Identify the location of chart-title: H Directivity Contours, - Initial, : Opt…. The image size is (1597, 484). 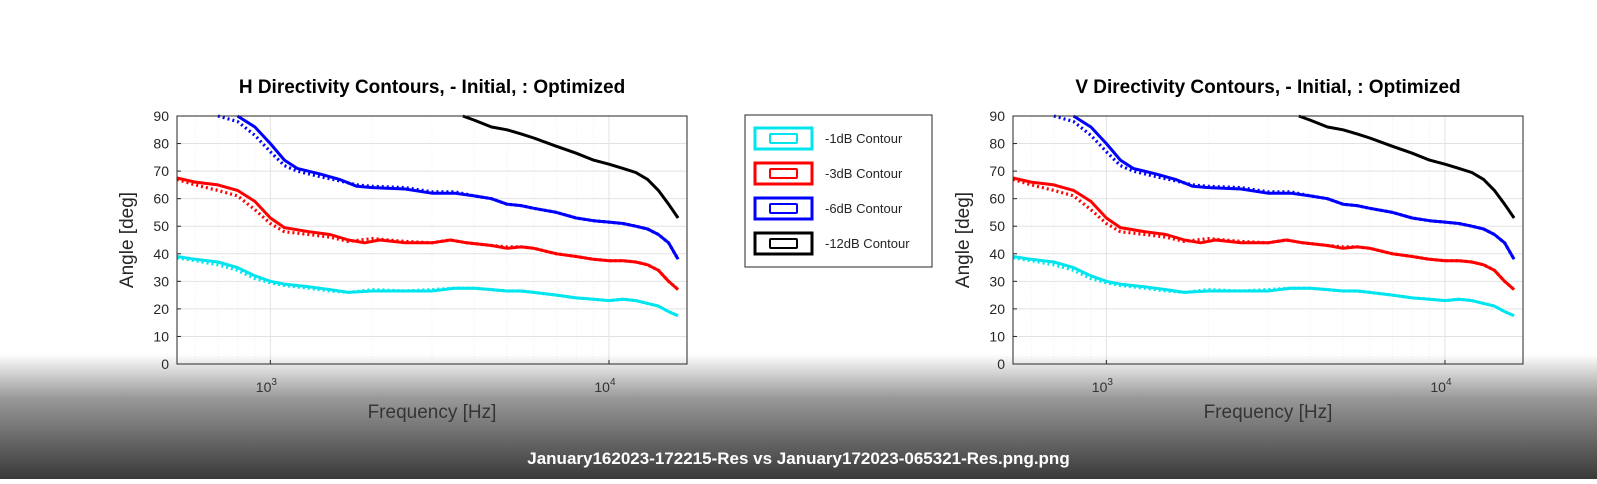
(432, 87).